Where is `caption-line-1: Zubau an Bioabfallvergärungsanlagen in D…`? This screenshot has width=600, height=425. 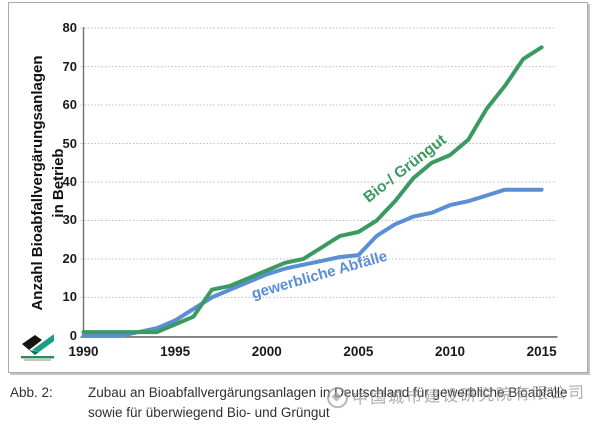 caption-line-1: Zubau an Bioabfallvergärungsanlagen in D… is located at coordinates (328, 392).